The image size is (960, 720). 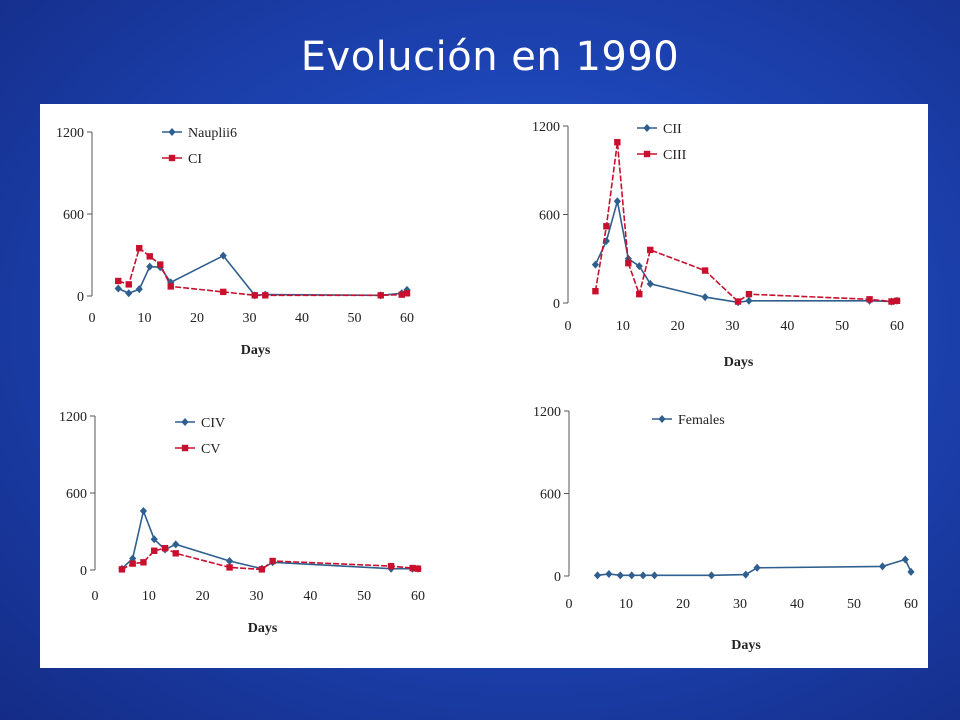 I want to click on series-line-ciii, so click(x=746, y=222).